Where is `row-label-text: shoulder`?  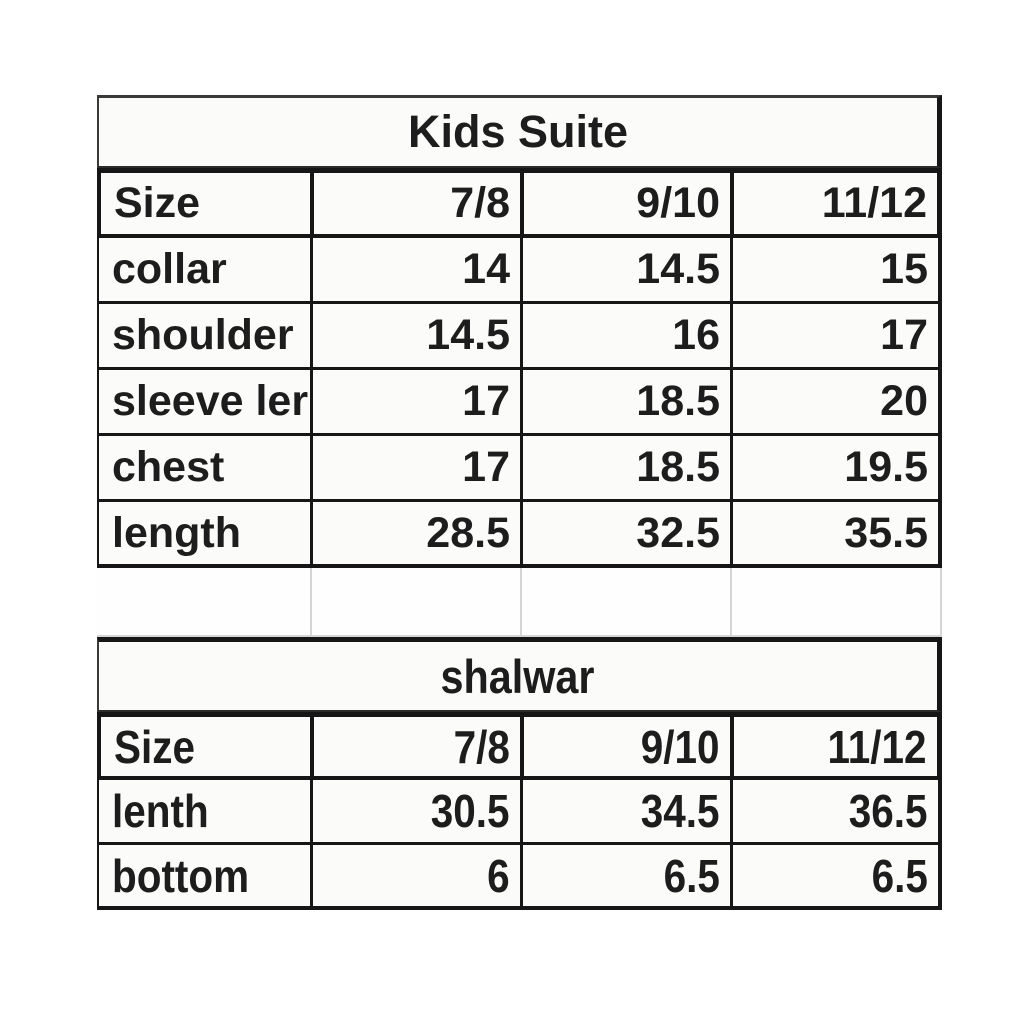 row-label-text: shoulder is located at coordinates (203, 335).